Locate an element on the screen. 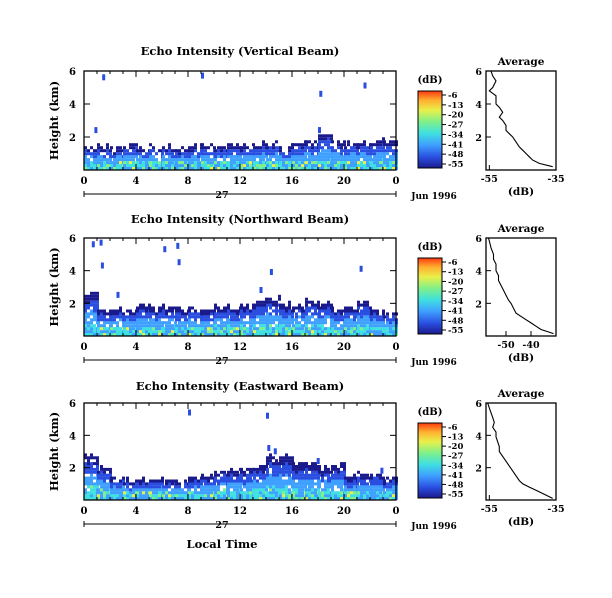 Image resolution: width=612 pixels, height=598 pixels. colorbar-tick-label: -13 is located at coordinates (455, 273).